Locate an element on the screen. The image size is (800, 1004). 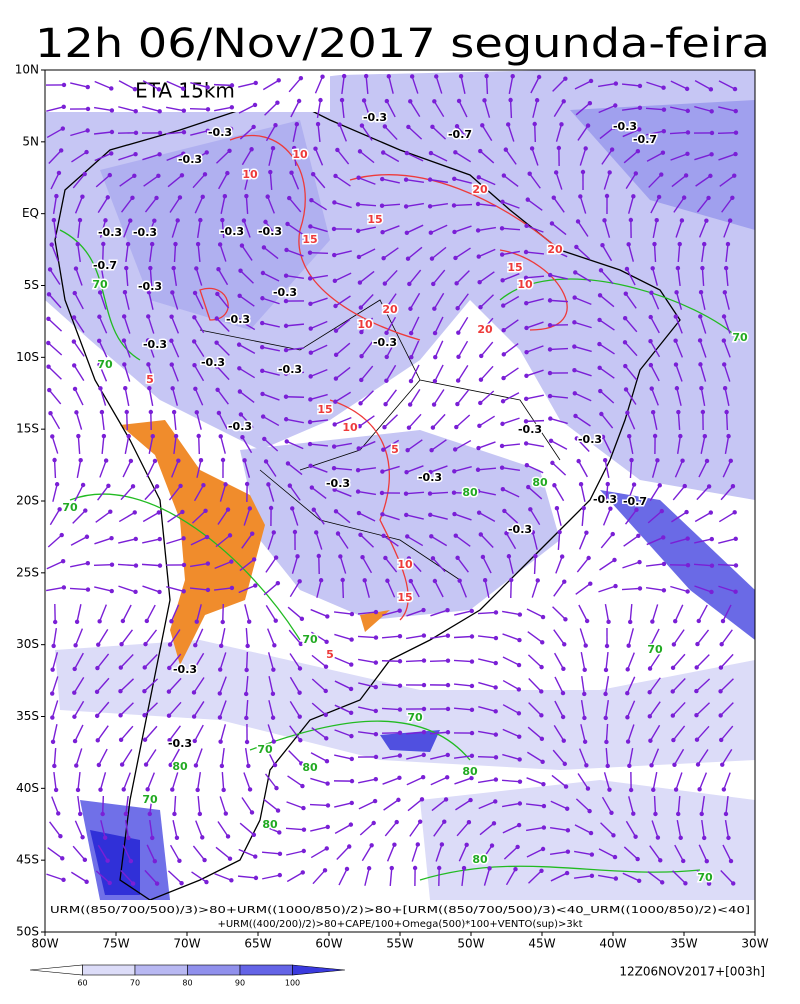
wind-shaft is located at coordinates (103, 565).